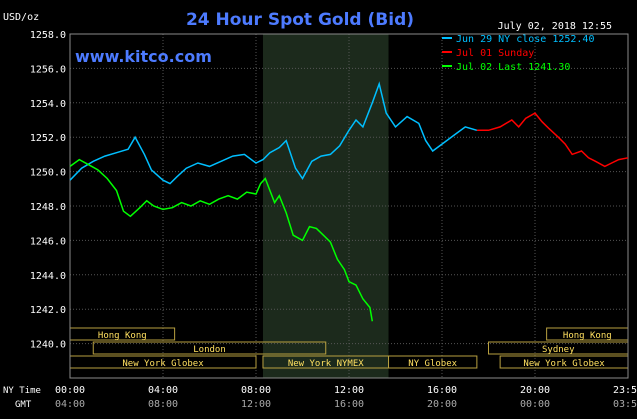  I want to click on x-tick-label-gmt: 20:00, so click(442, 404).